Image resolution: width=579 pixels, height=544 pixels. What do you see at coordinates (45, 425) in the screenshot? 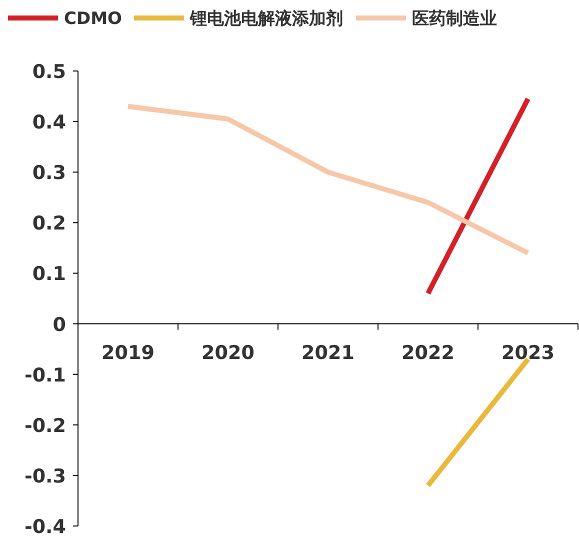
I see `y-tick-label: -0.2` at bounding box center [45, 425].